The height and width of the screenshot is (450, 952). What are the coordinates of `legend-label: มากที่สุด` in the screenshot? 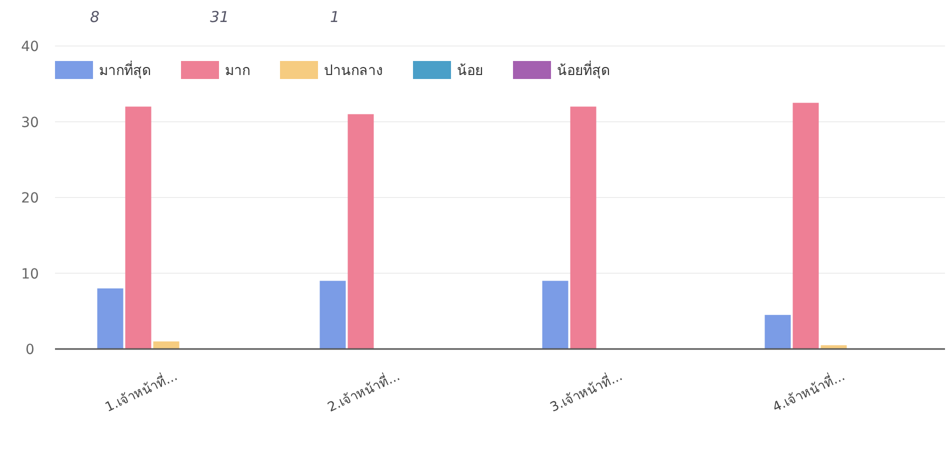 It's located at (125, 70).